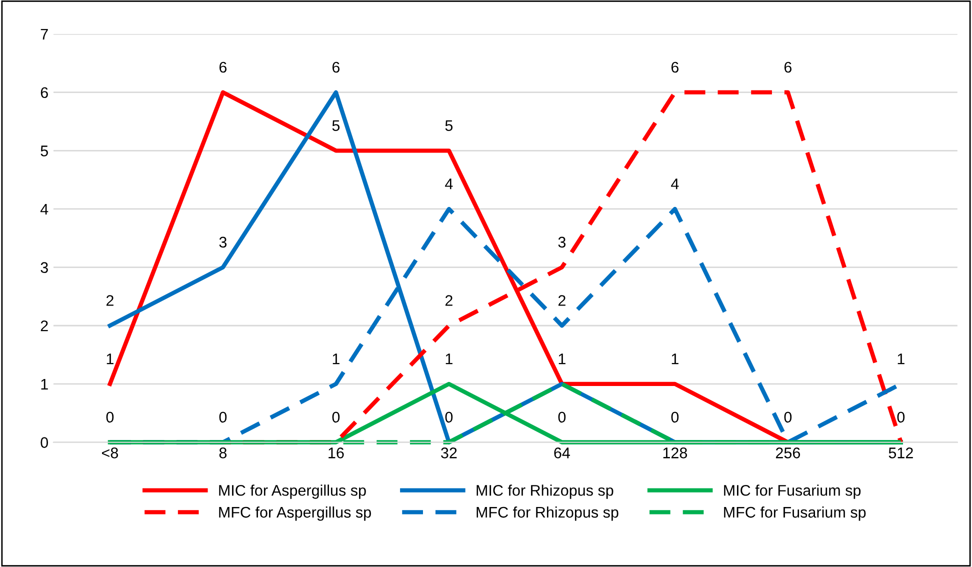  I want to click on y-tick-label: 4, so click(44, 209).